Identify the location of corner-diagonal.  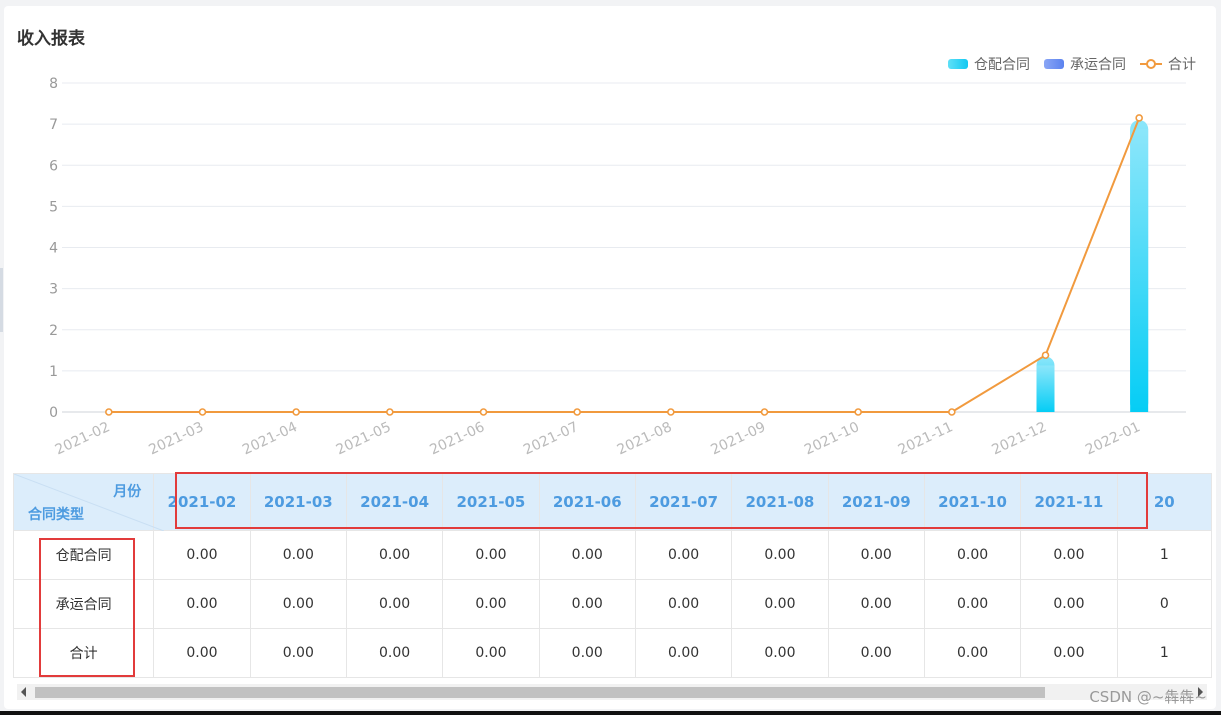
(89, 502).